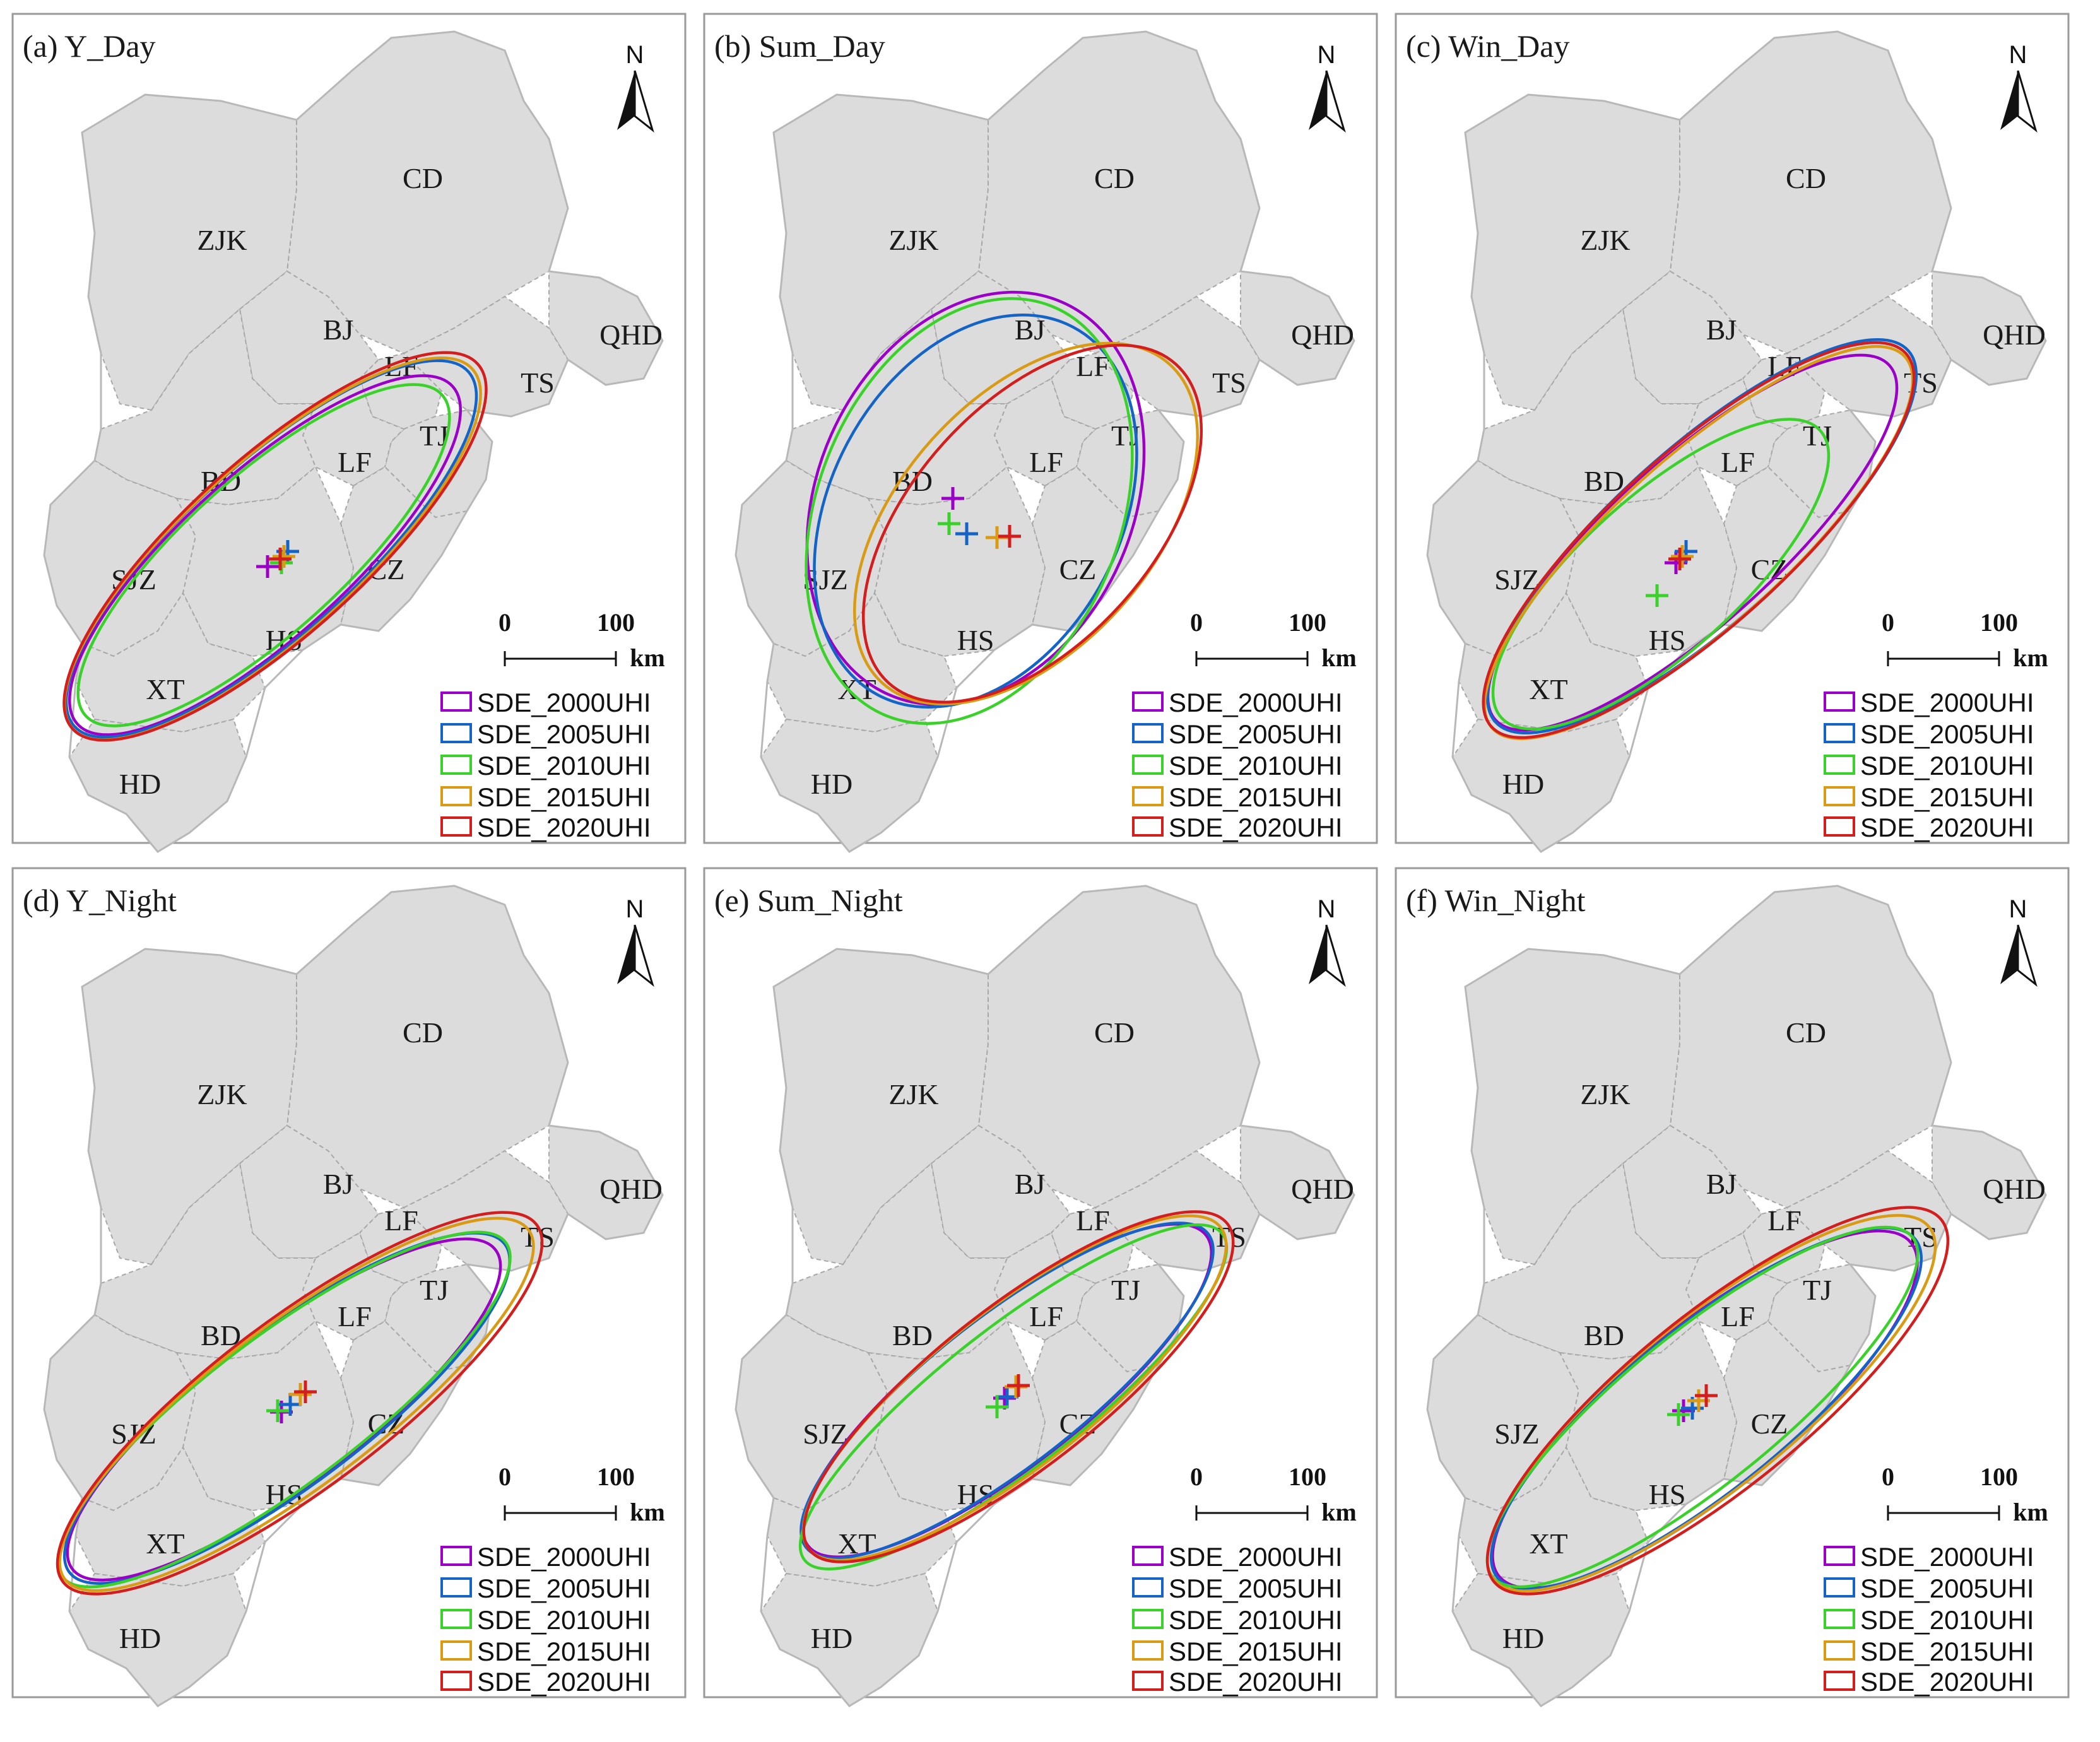  What do you see at coordinates (976, 640) in the screenshot?
I see `city-label-hs: HS` at bounding box center [976, 640].